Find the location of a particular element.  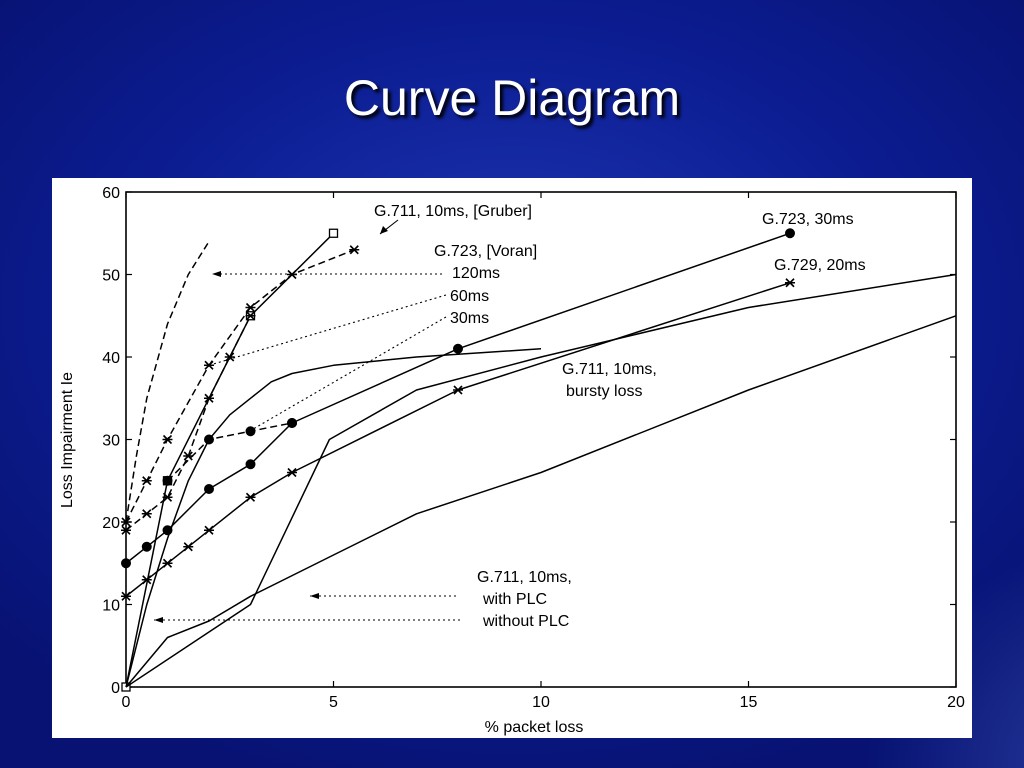

label-voran: G.723, [Voran] is located at coordinates (485, 251).